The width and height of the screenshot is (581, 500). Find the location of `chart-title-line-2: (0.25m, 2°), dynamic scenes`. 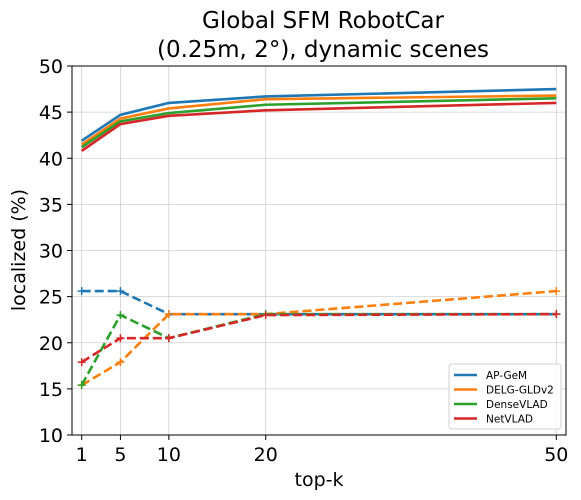

chart-title-line-2: (0.25m, 2°), dynamic scenes is located at coordinates (323, 50).